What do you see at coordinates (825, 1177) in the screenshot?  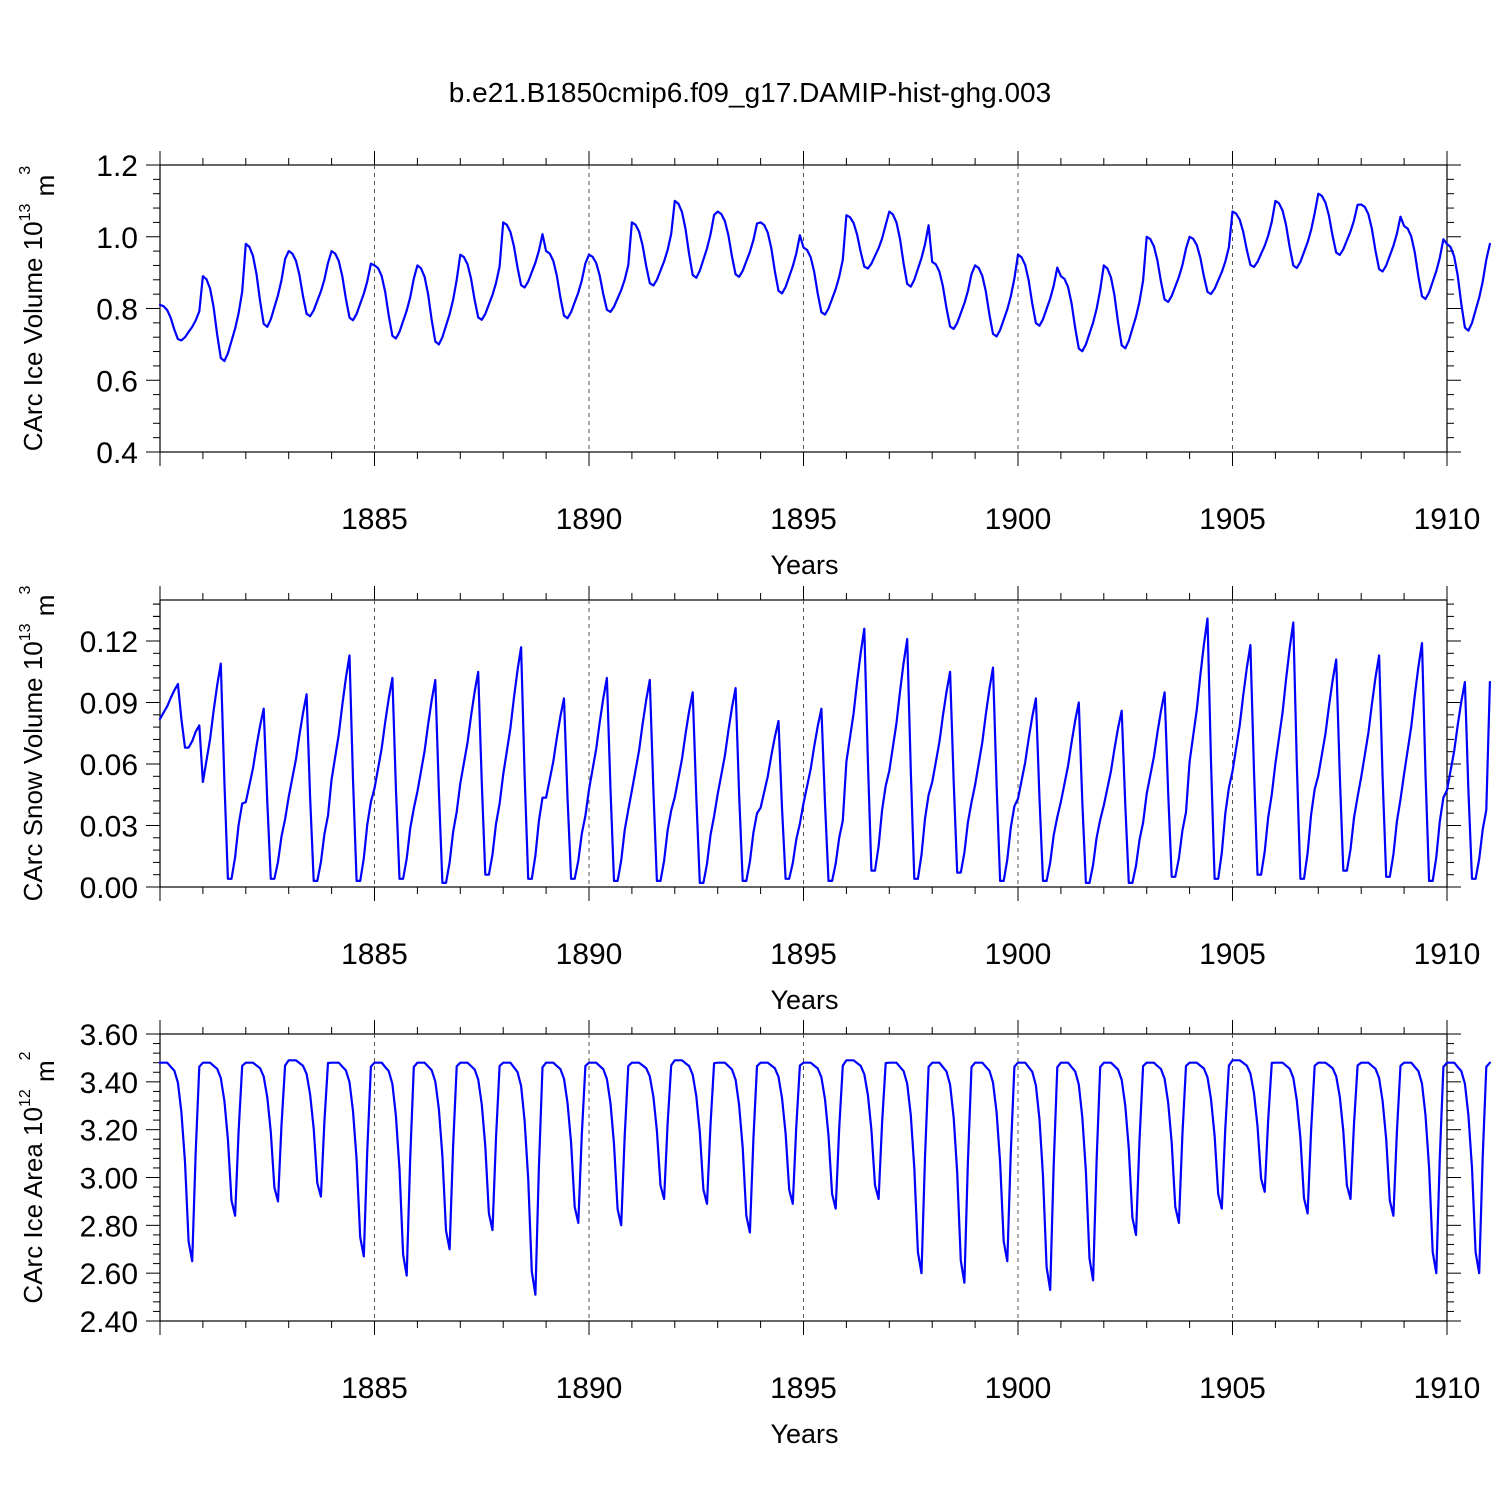 I see `ice-area-series-line` at bounding box center [825, 1177].